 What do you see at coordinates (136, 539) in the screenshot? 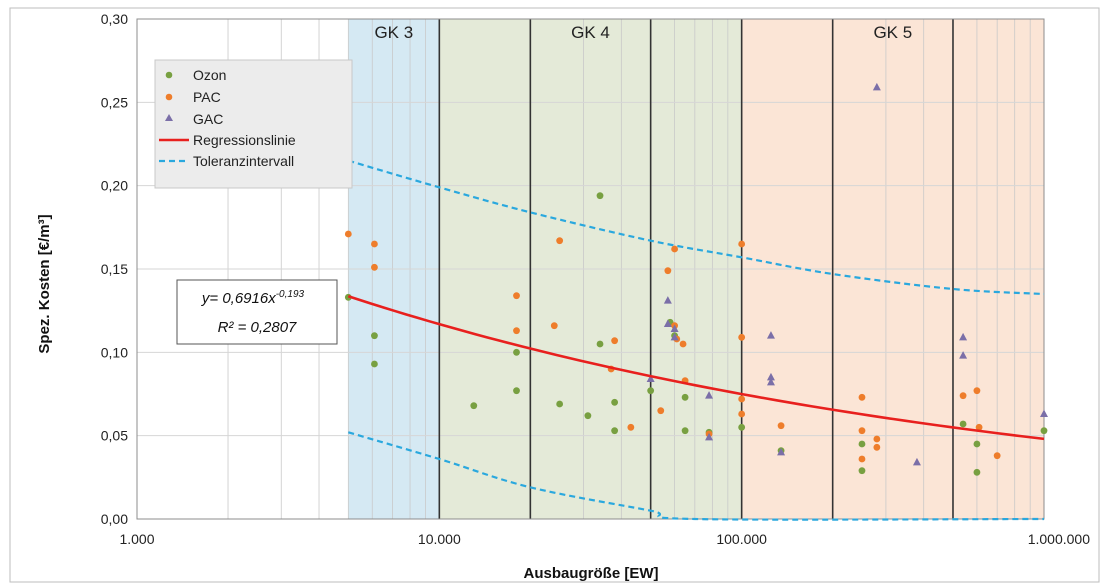
I see `x-tick-label: 1.000` at bounding box center [136, 539].